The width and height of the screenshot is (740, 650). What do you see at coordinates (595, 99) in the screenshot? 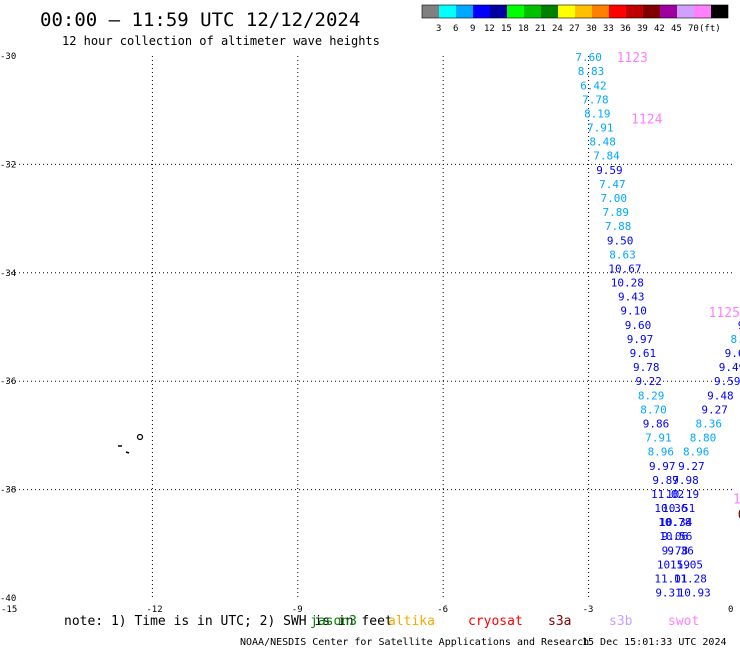
I see `wave-height-point: 7.78` at bounding box center [595, 99].